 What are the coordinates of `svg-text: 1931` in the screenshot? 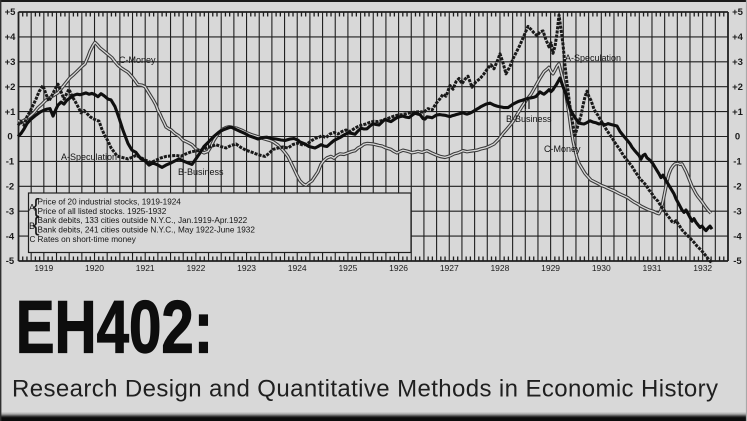 It's located at (652, 268).